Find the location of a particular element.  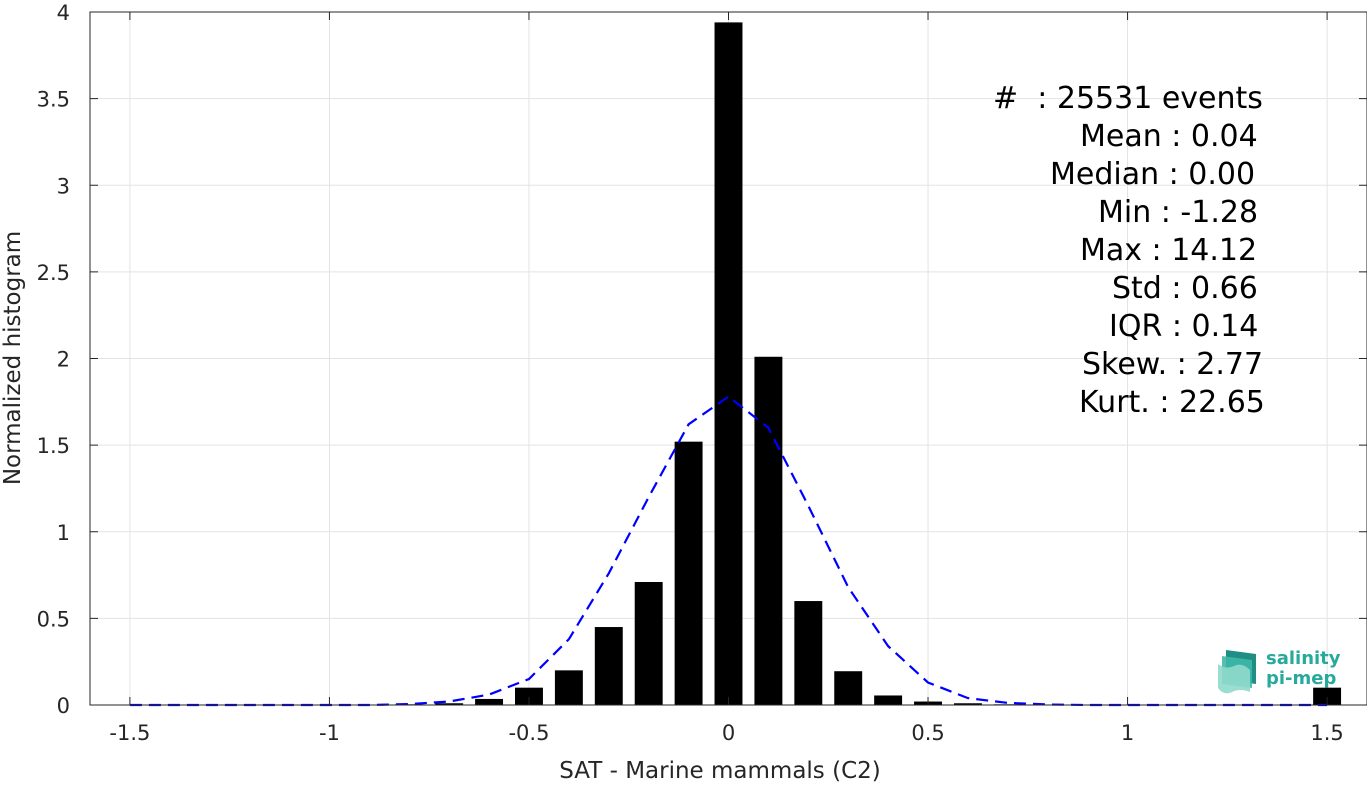

stat-mean: Mean : 0.04 is located at coordinates (1169, 136).